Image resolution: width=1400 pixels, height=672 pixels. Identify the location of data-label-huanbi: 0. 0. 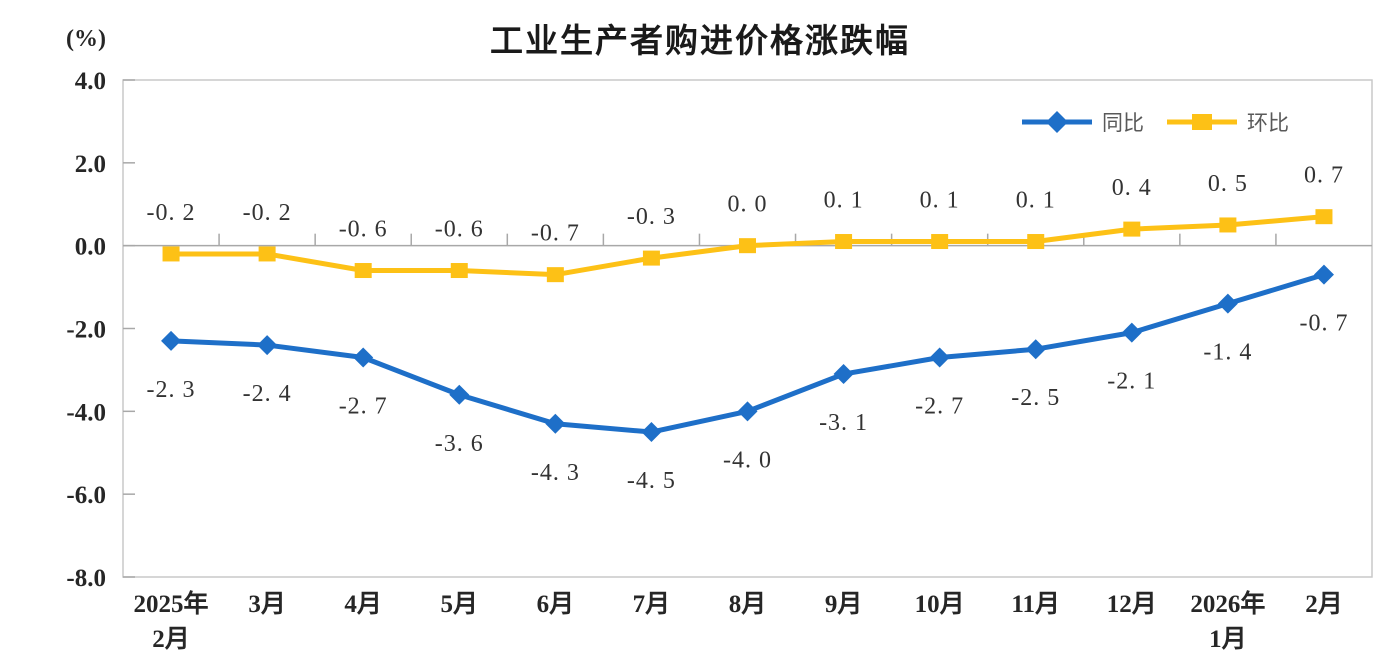
(748, 205).